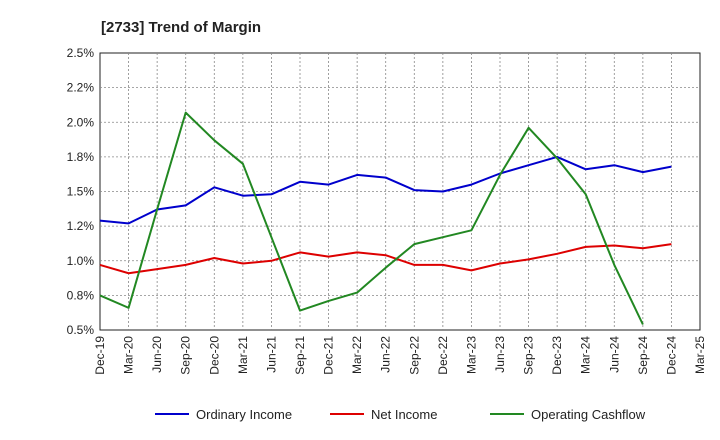  I want to click on chart-title: [2733] Trend of Margin, so click(181, 27).